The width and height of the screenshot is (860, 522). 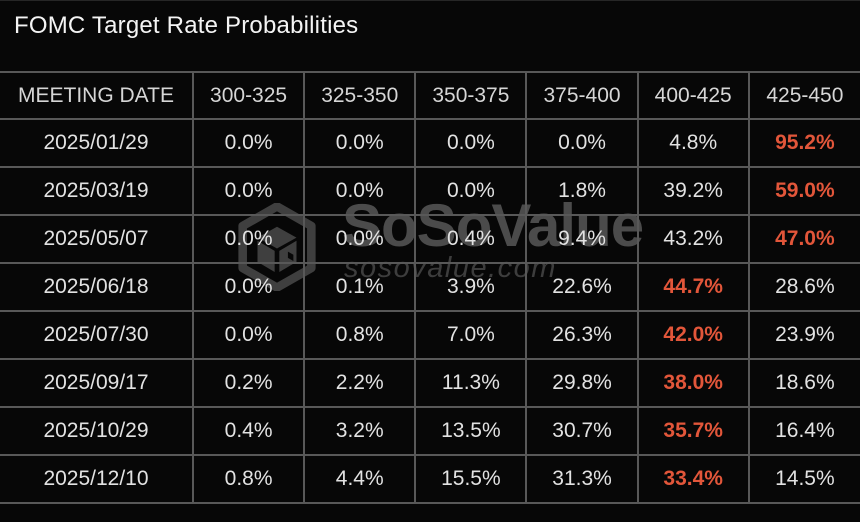 I want to click on meeting-date-cell: 2025/09/17, so click(x=97, y=383).